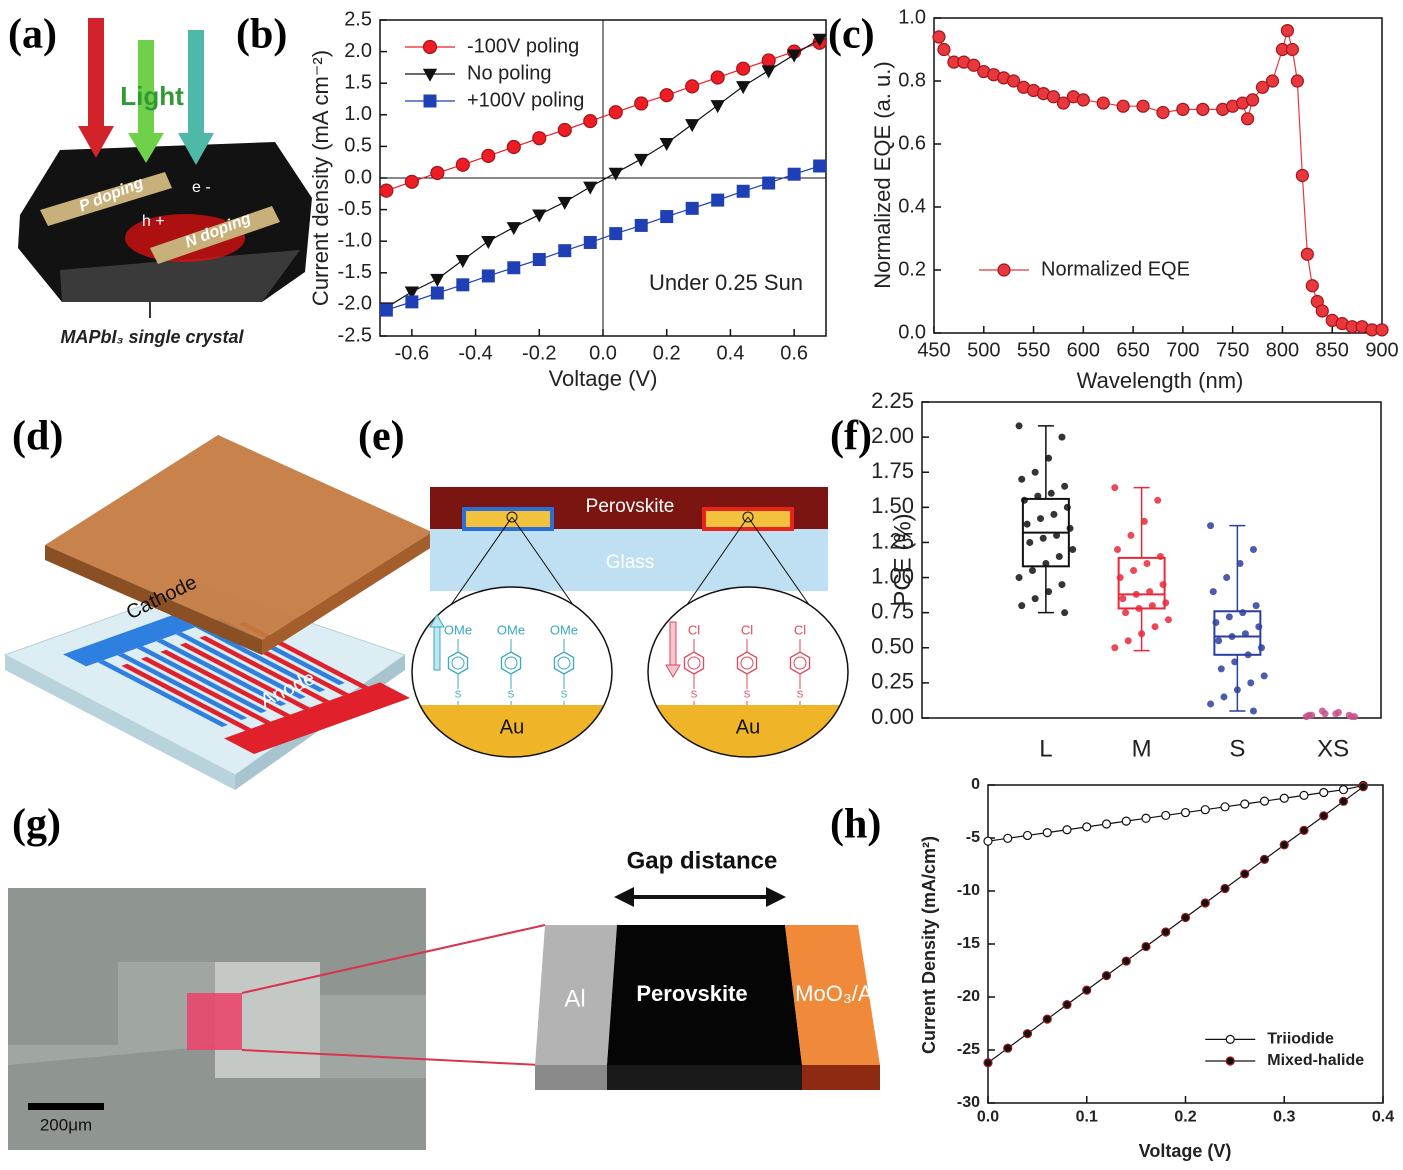 The height and width of the screenshot is (1170, 1403). Describe the element at coordinates (1033, 350) in the screenshot. I see `x-tick-label: 550` at that location.